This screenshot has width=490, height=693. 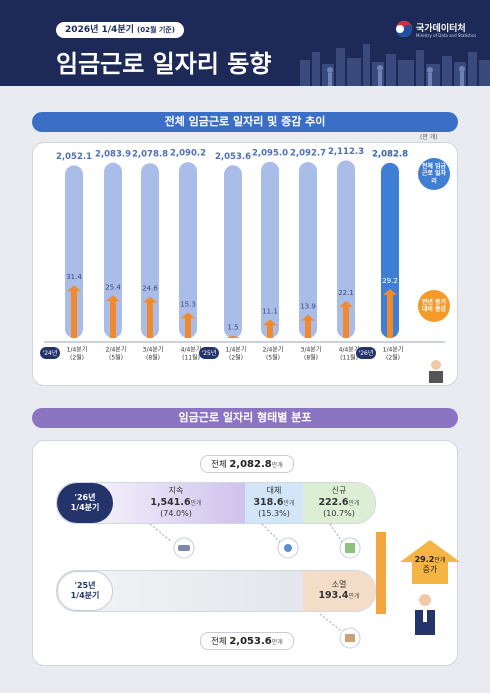 I want to click on increase-word: 증가, so click(x=430, y=570).